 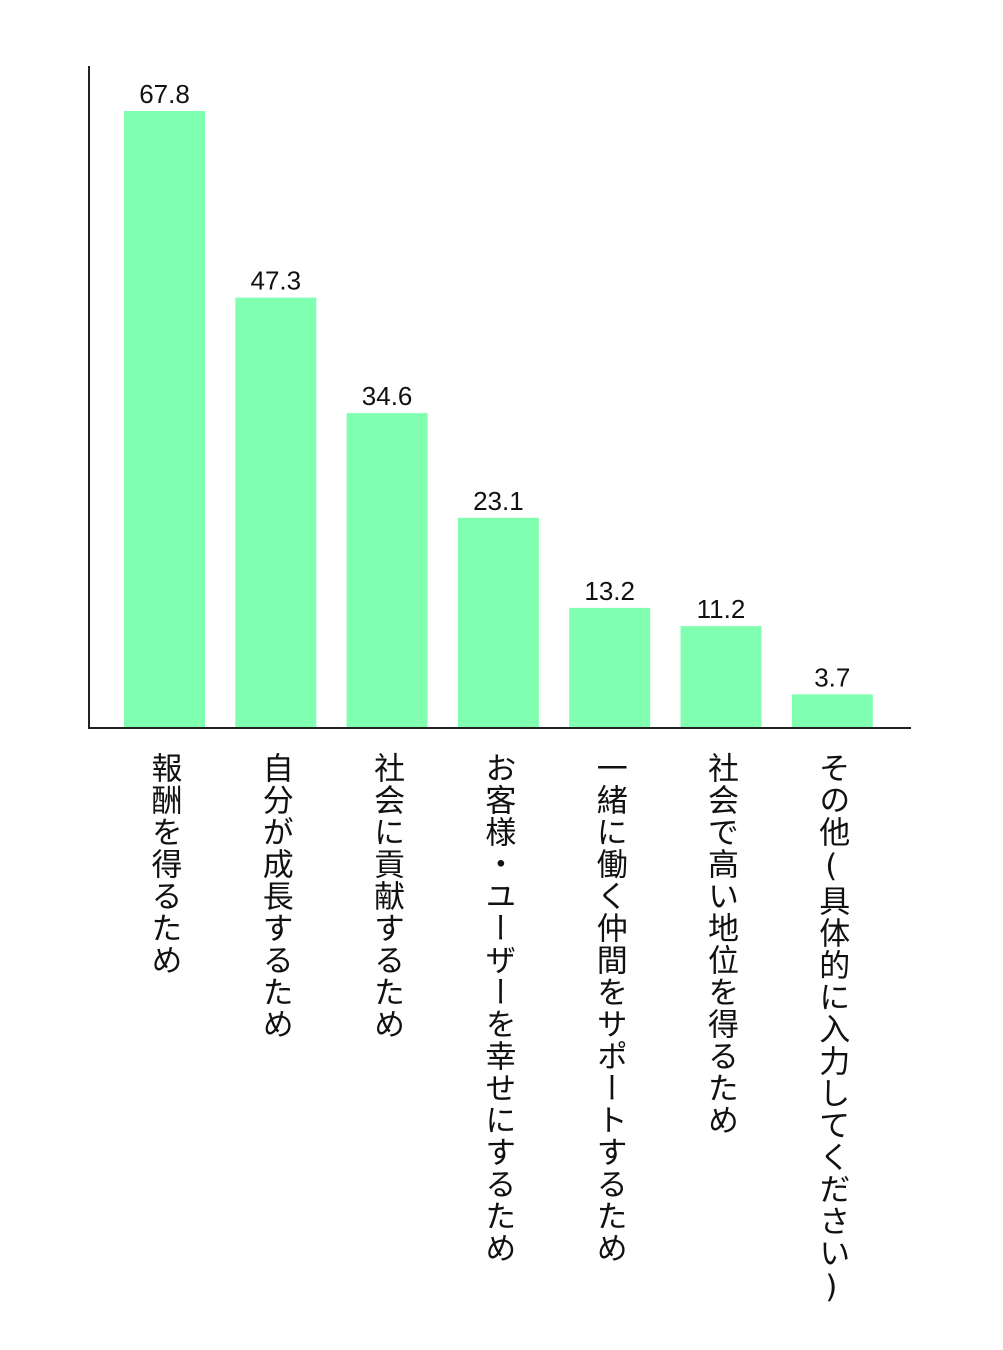 I want to click on value-label-1: 47.3, so click(x=275, y=281).